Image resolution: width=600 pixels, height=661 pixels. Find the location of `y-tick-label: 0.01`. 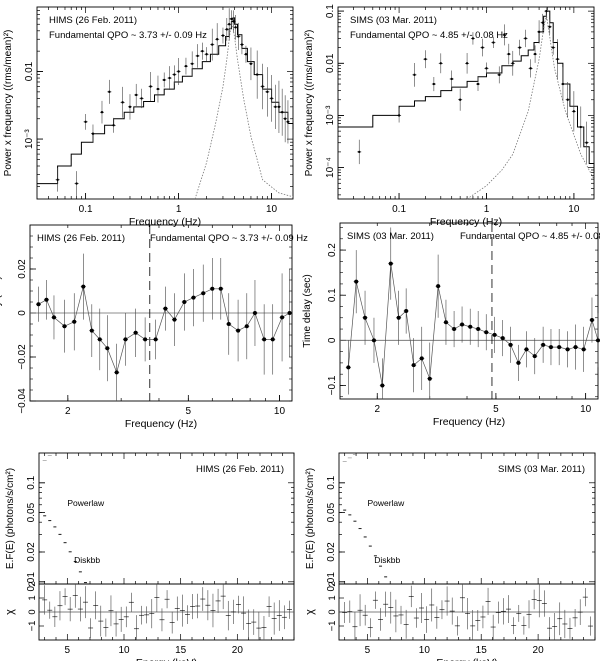

y-tick-label: 0.01 is located at coordinates (330, 63).